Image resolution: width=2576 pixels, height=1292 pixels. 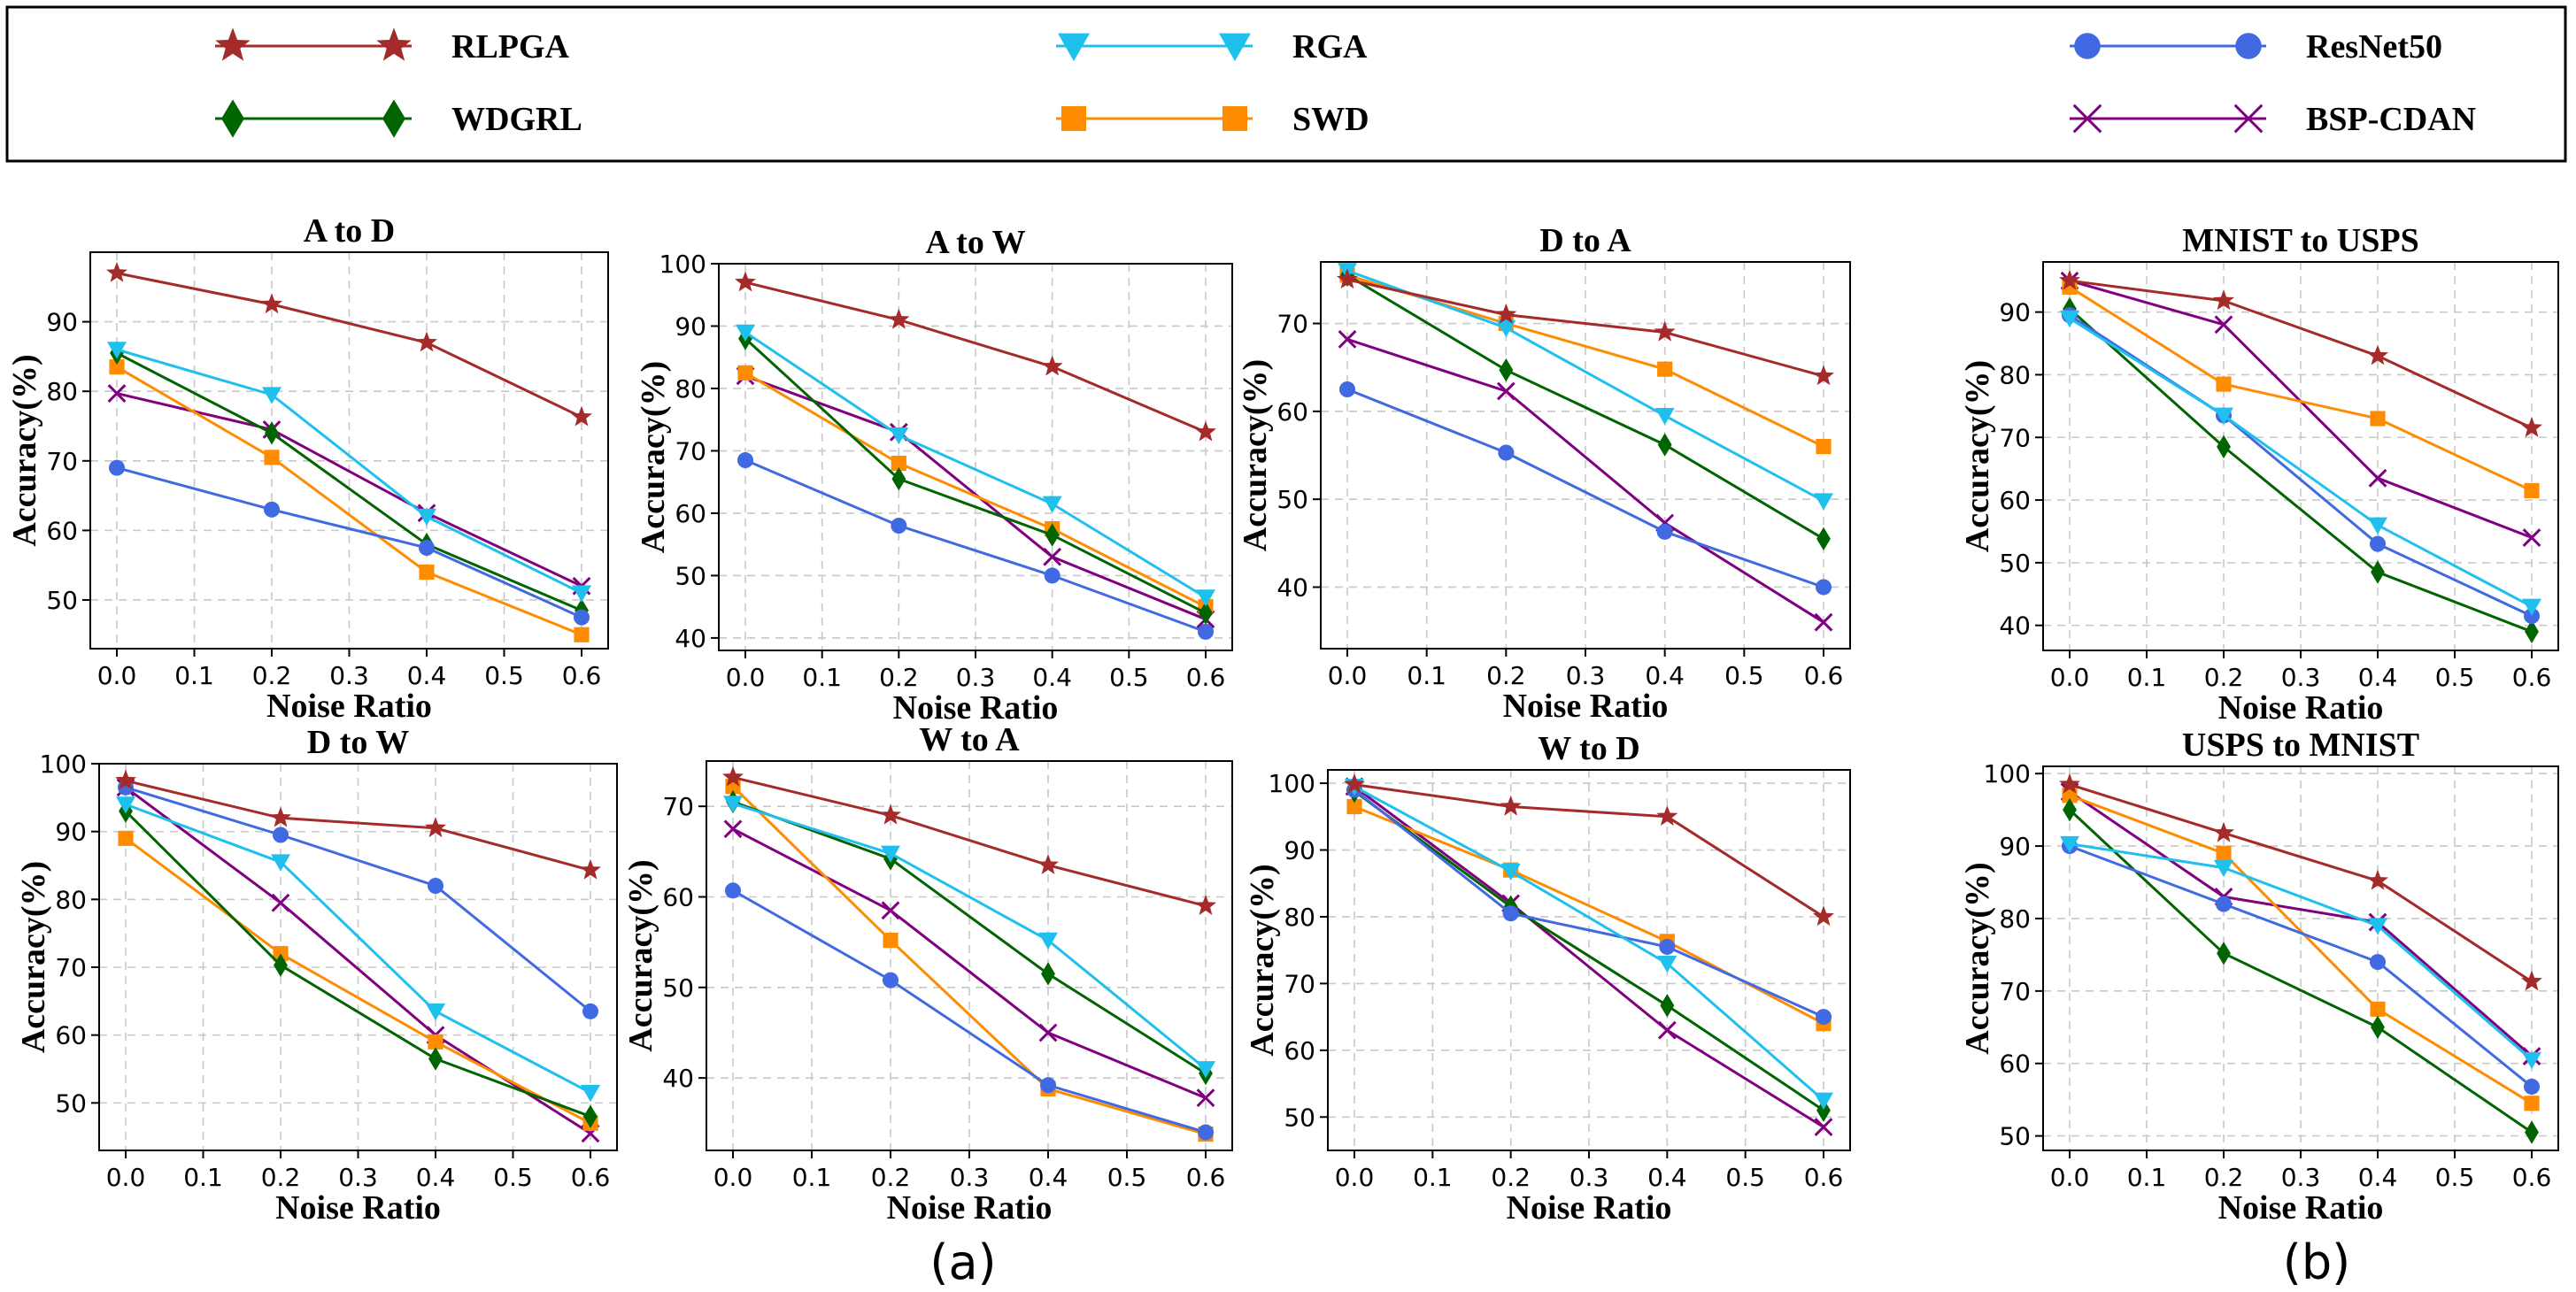 What do you see at coordinates (2256, 46) in the screenshot?
I see `legend-entry-resnet50: ResNet50` at bounding box center [2256, 46].